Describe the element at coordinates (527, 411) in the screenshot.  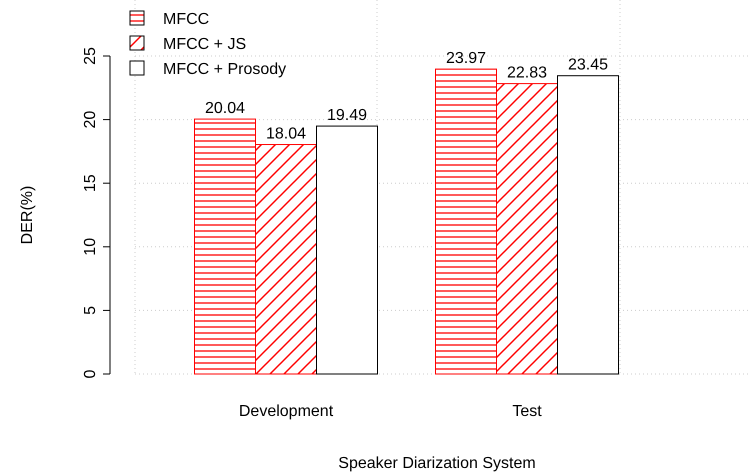
I see `x-tick-label: Test` at that location.